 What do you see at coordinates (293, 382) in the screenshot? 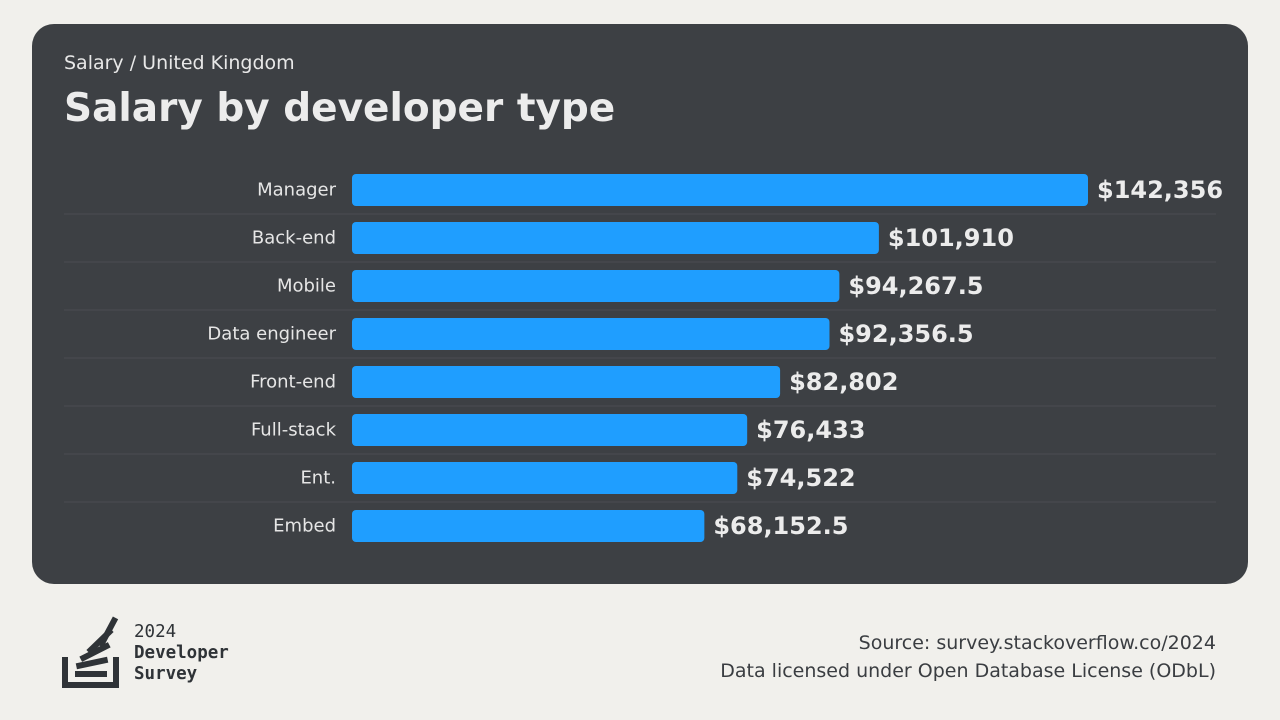
I see `category-label: Front-end` at bounding box center [293, 382].